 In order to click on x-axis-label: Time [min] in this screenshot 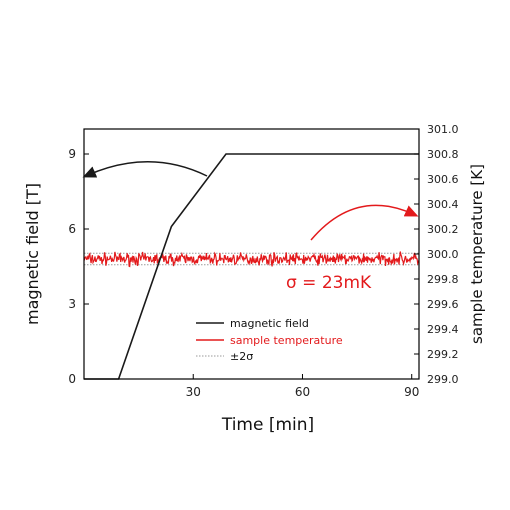, I will do `click(267, 425)`.